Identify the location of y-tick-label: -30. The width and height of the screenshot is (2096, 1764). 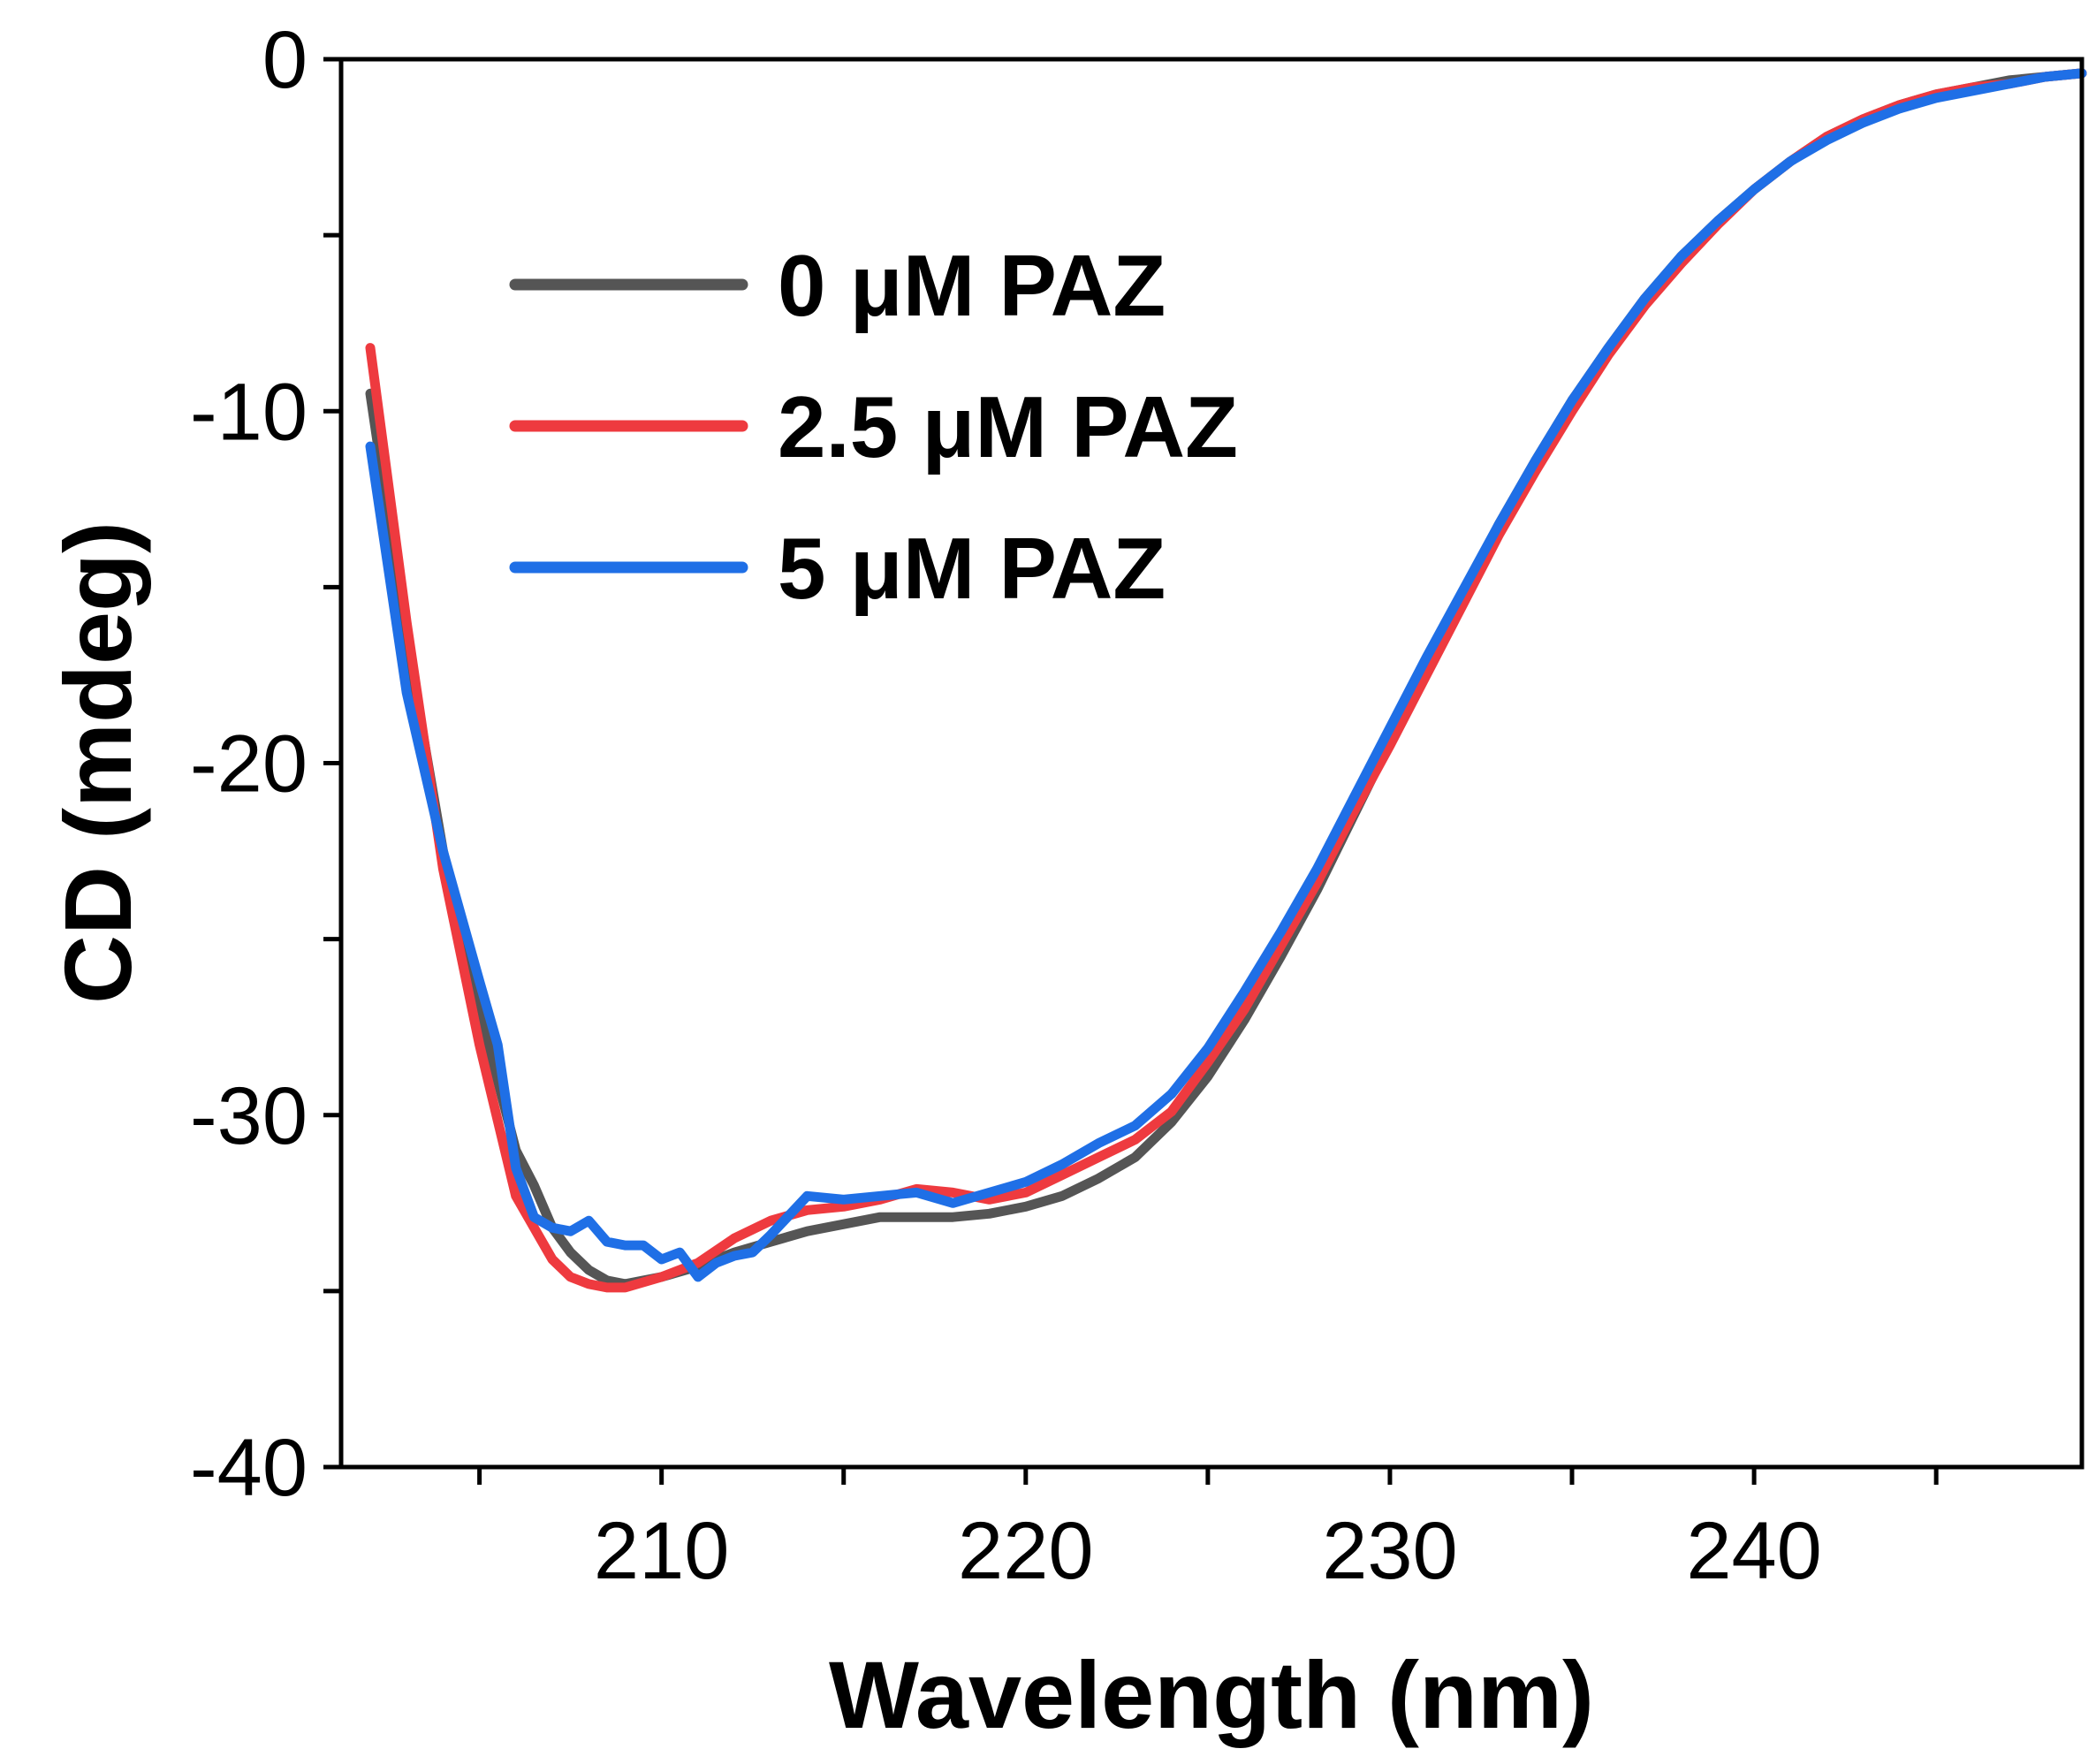
(249, 1116).